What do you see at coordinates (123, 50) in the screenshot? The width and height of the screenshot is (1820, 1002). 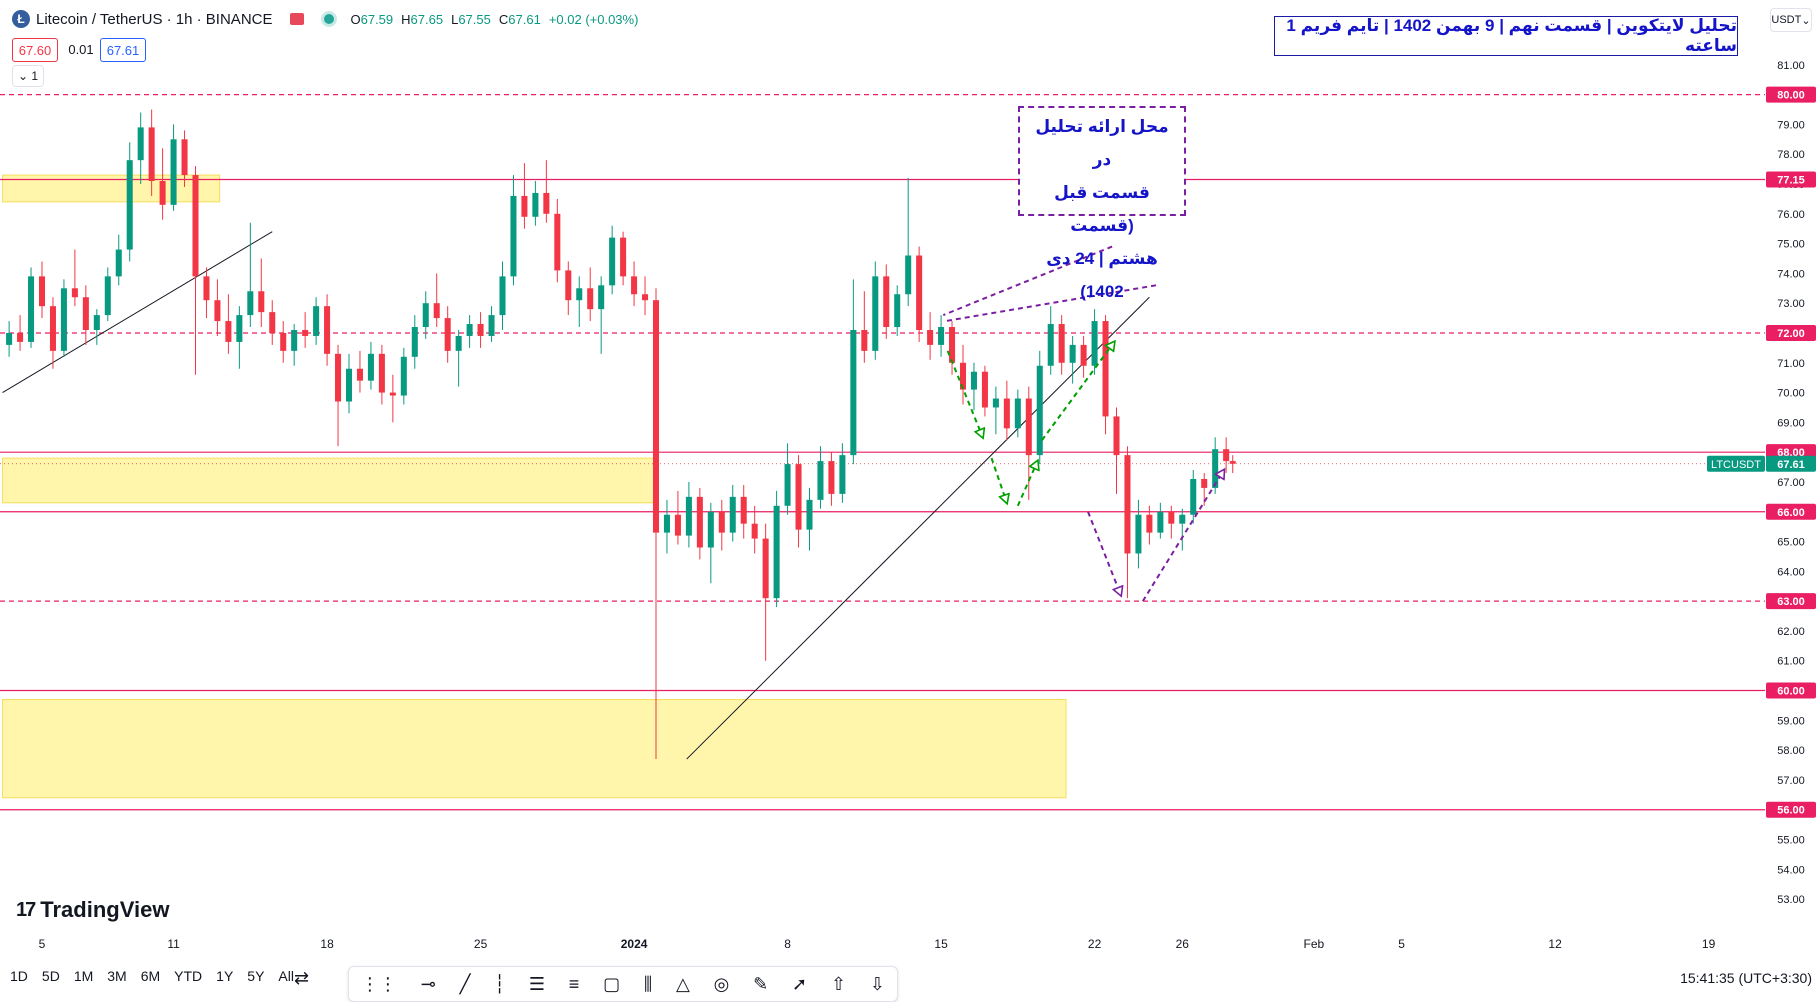 I see `buy-price-button: 67.61` at bounding box center [123, 50].